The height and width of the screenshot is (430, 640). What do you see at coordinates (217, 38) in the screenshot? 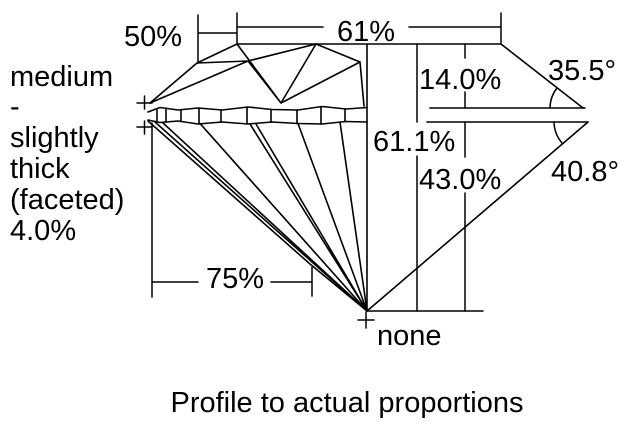
I see `star-length-dimension` at bounding box center [217, 38].